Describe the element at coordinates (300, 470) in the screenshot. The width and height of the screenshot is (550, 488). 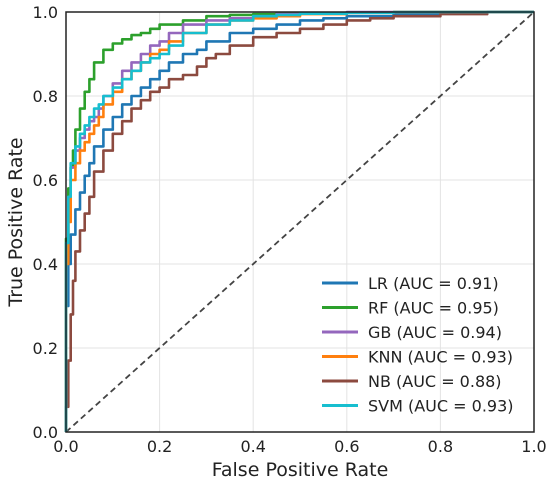
I see `x-axis-title: False Positive Rate` at that location.